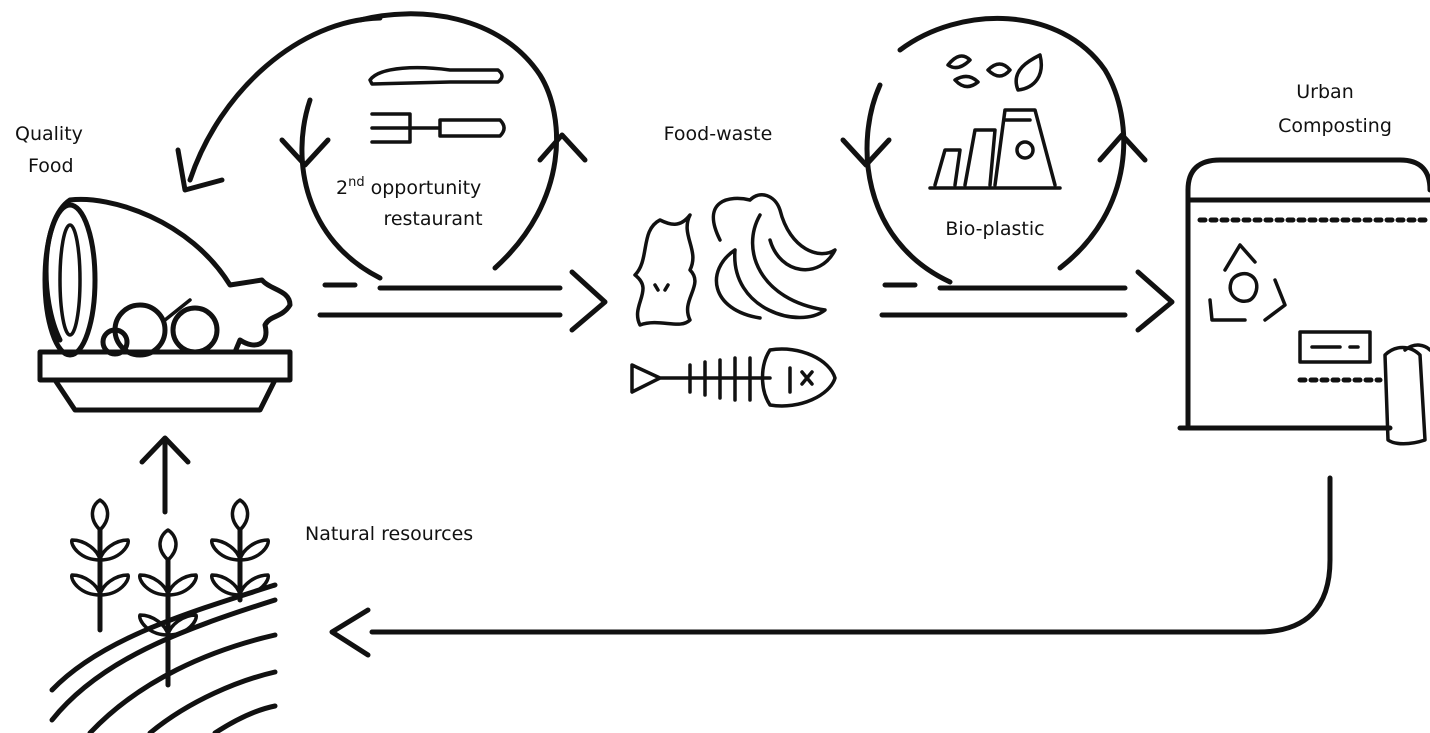  What do you see at coordinates (1406, 394) in the screenshot?
I see `compost-bags` at bounding box center [1406, 394].